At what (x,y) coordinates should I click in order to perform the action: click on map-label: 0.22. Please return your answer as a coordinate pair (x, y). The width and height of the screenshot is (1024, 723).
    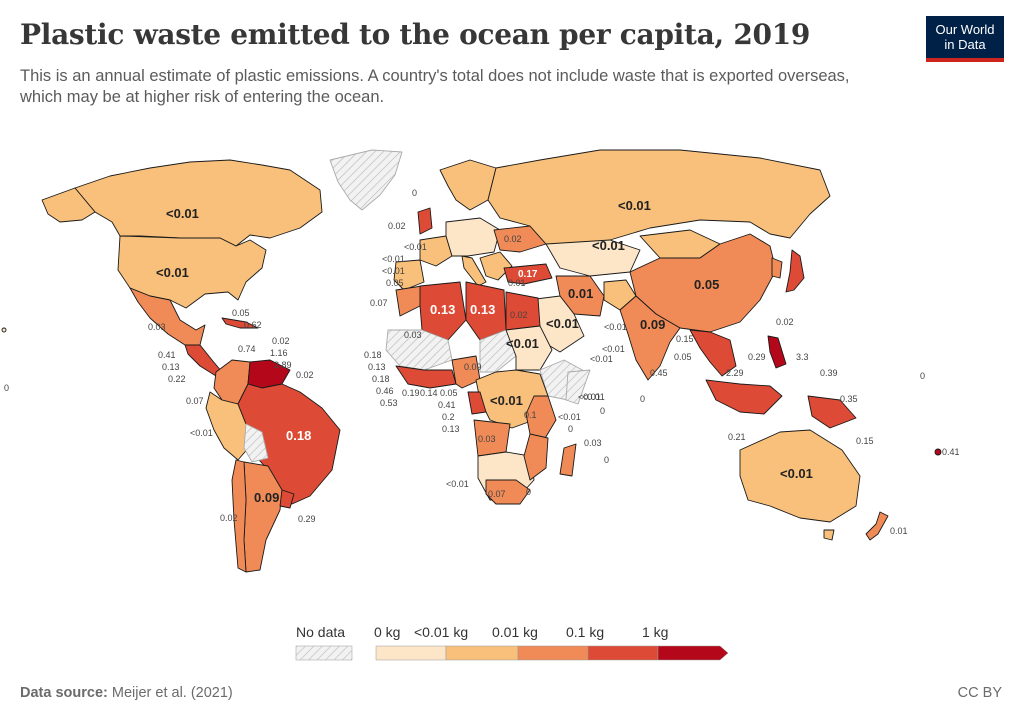
    Looking at the image, I should click on (177, 379).